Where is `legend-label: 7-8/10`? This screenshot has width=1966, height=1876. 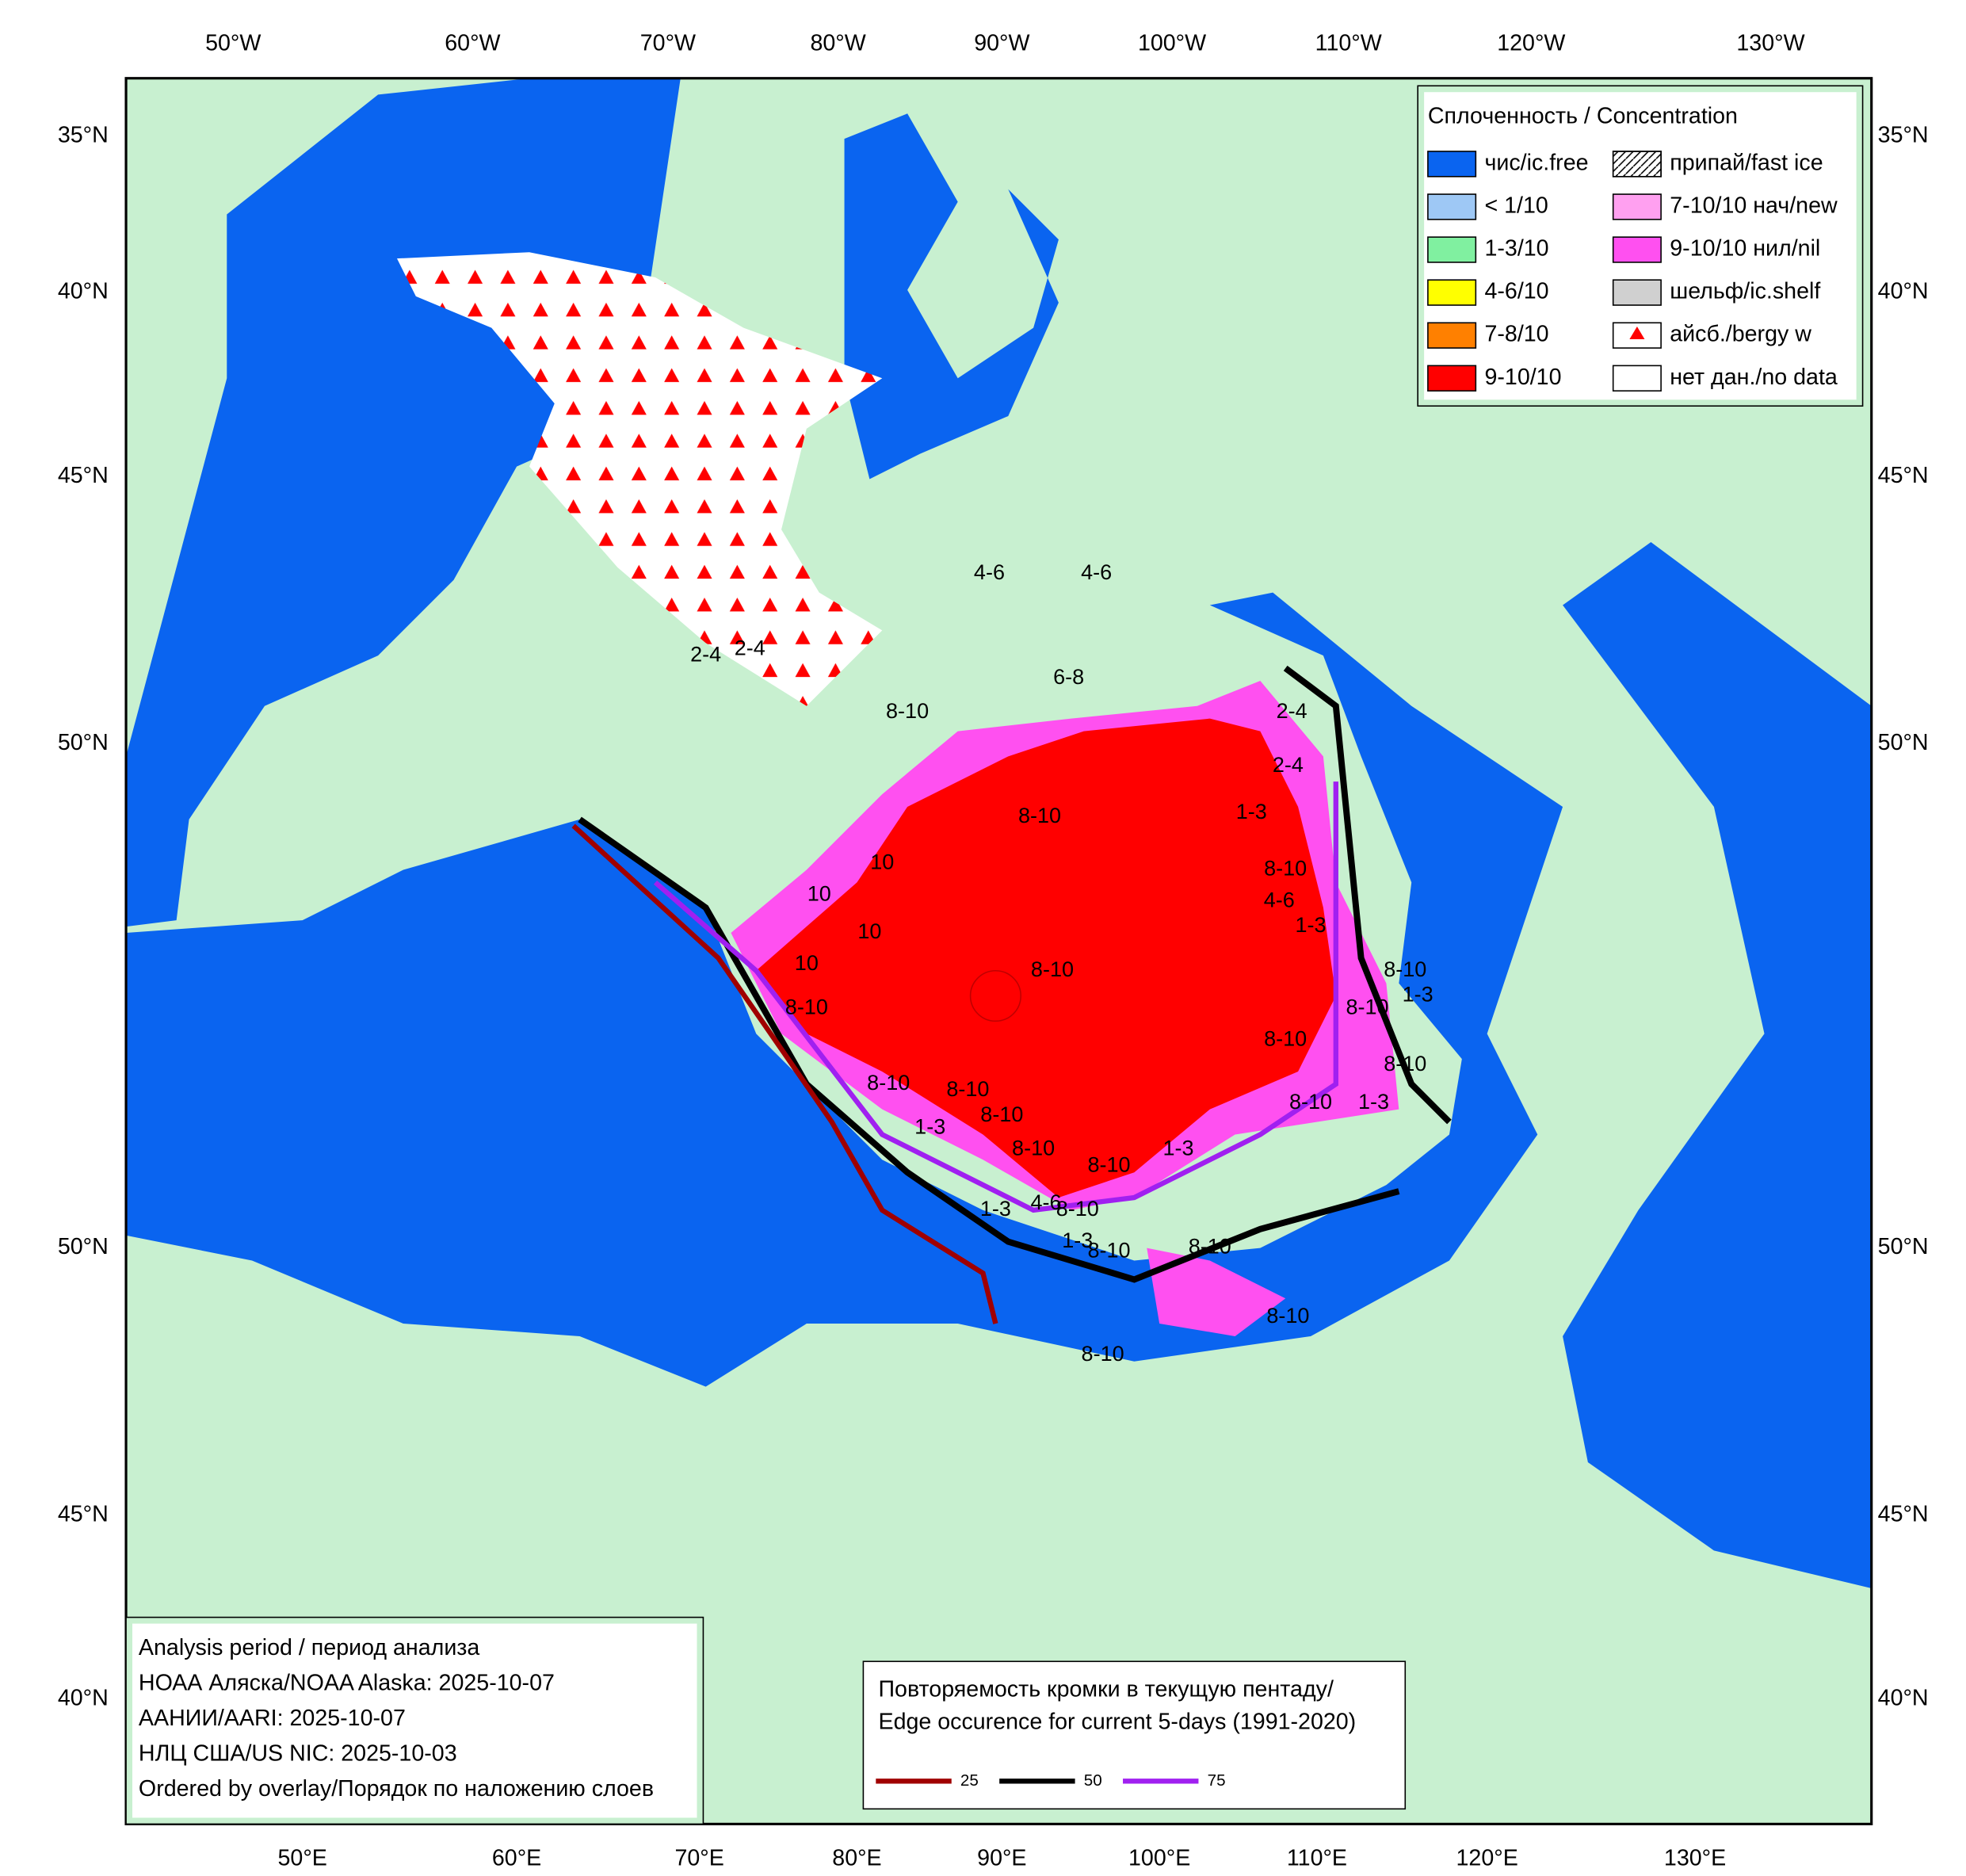
legend-label: 7-8/10 is located at coordinates (1516, 334).